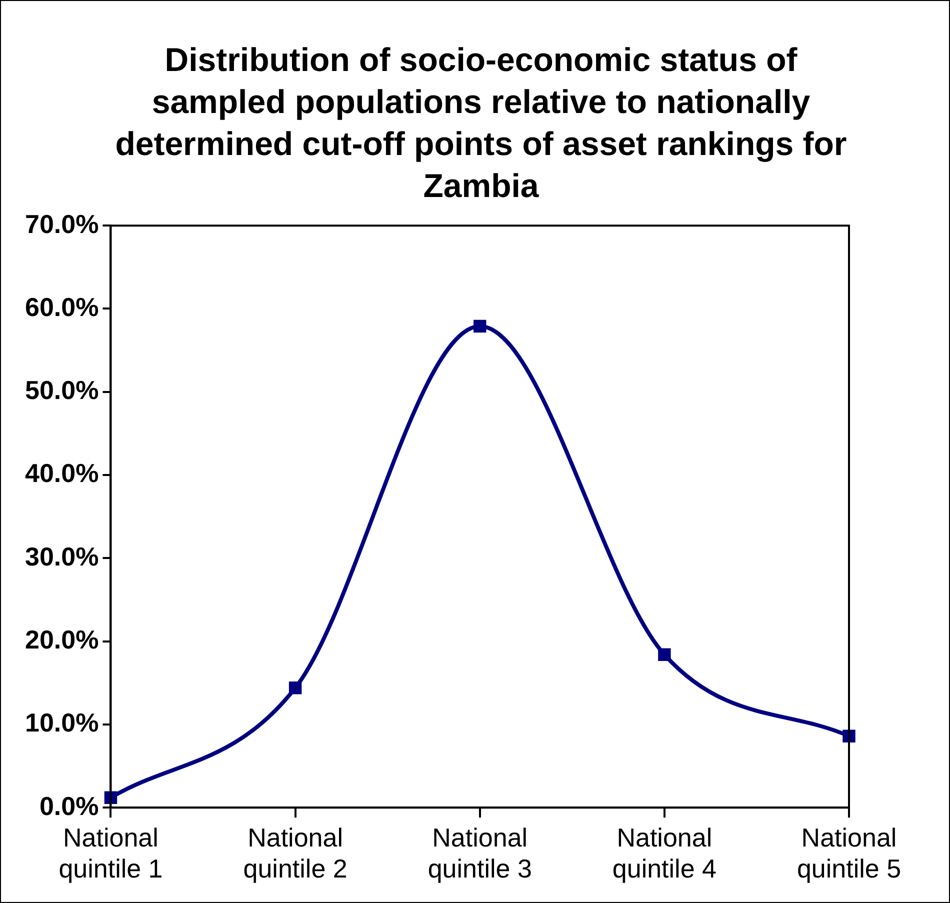 This screenshot has width=950, height=903. I want to click on y-tick-label: 40.0%, so click(61, 473).